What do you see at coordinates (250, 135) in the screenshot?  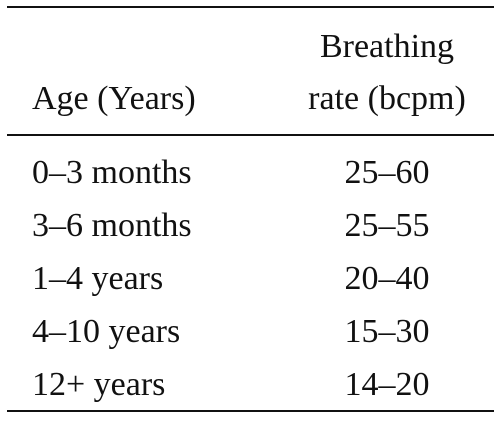 I see `header-rule` at bounding box center [250, 135].